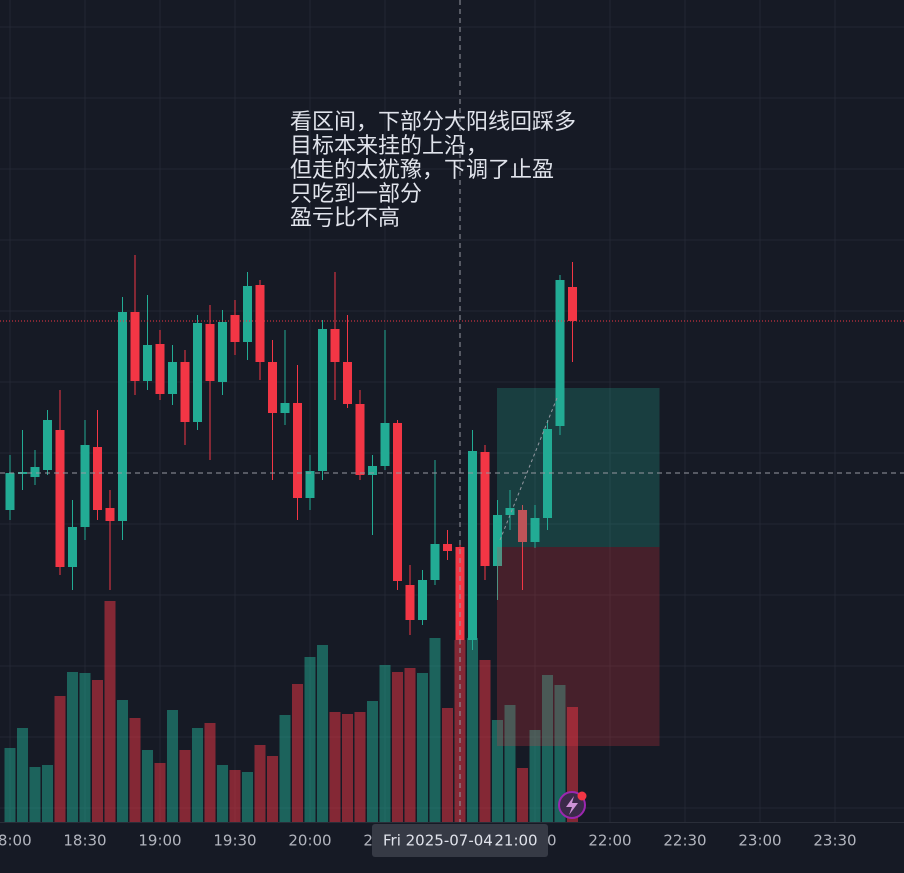  I want to click on annotation-line: 但走的太犹豫，下调了止盈, so click(422, 170).